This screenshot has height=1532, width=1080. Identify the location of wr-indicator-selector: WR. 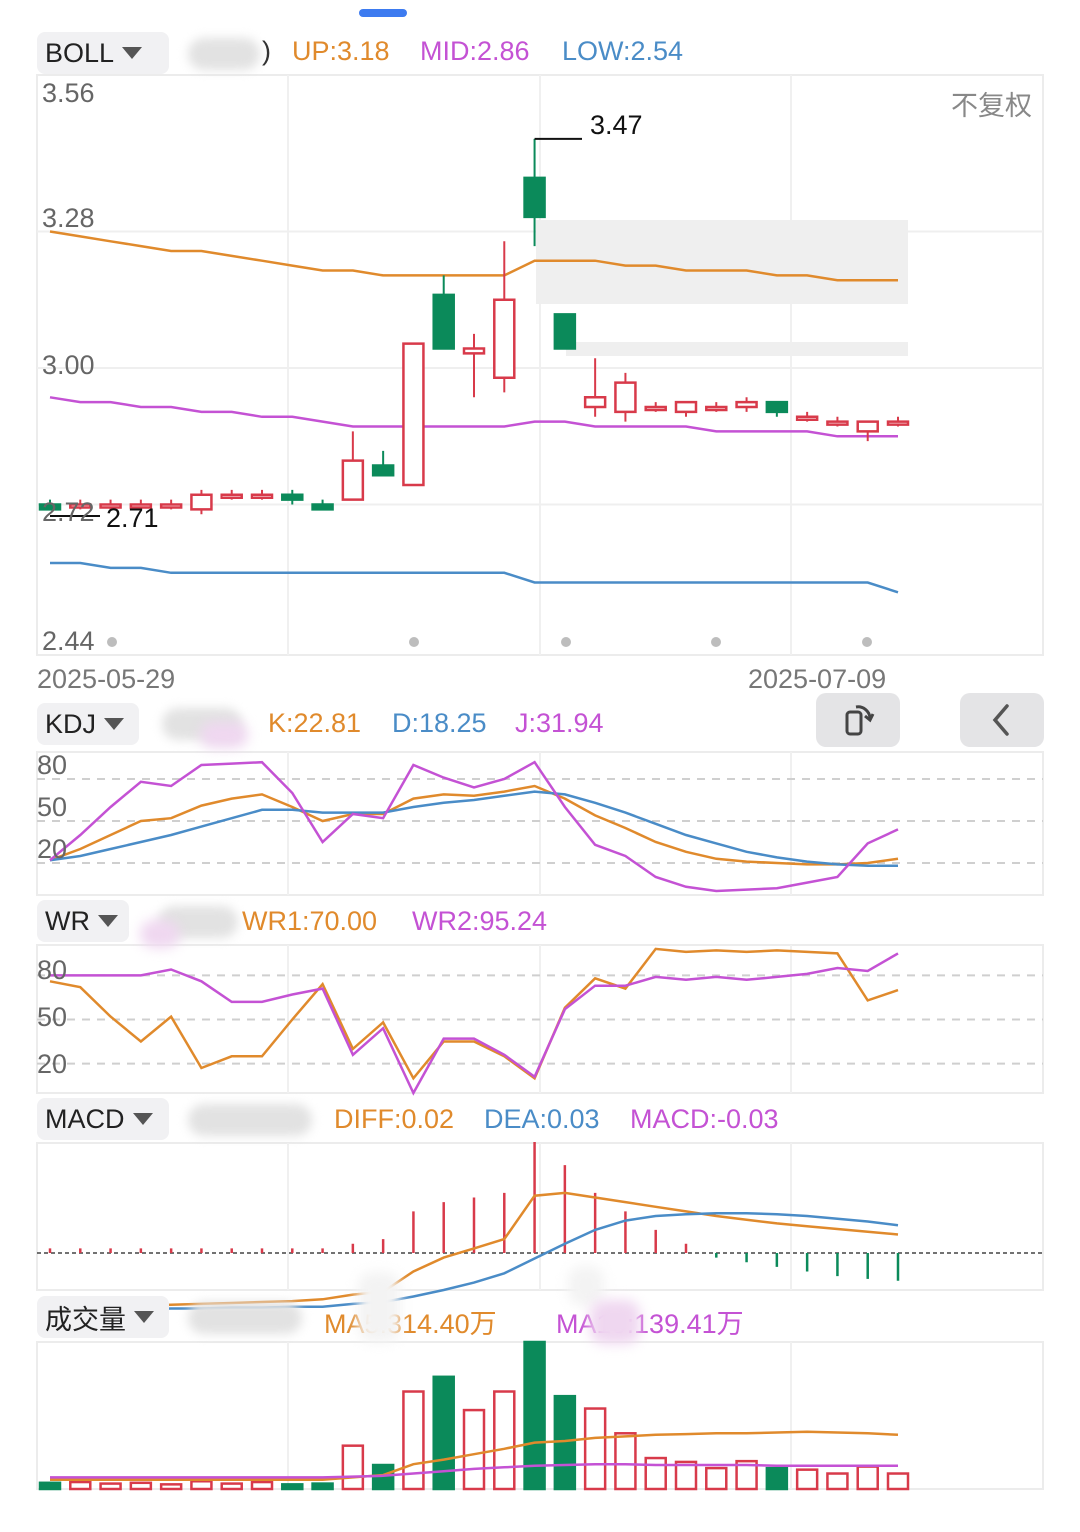
(83, 921).